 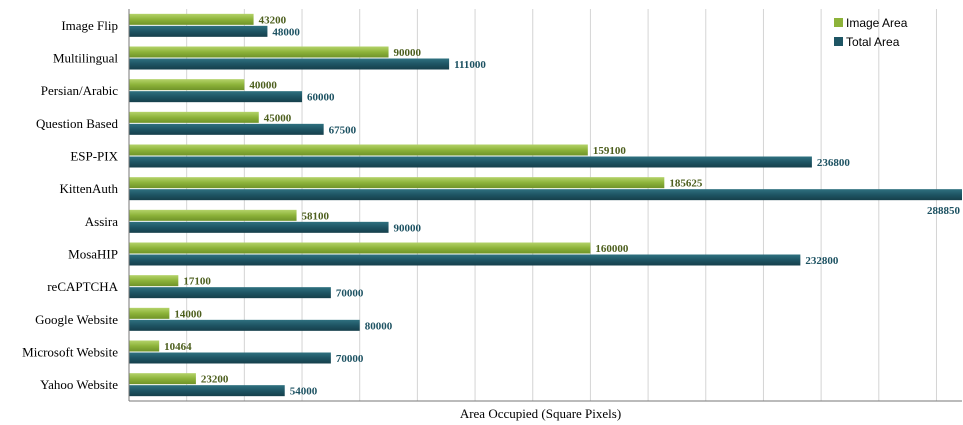 What do you see at coordinates (259, 52) in the screenshot?
I see `bar-image-area-multilingual` at bounding box center [259, 52].